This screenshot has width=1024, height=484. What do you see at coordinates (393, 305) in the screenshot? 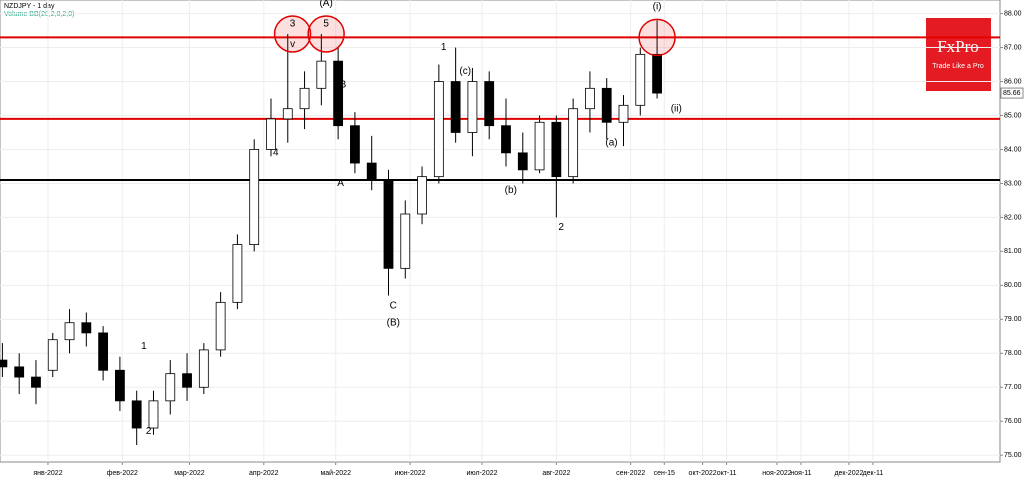
I see `wave-label: C` at bounding box center [393, 305].